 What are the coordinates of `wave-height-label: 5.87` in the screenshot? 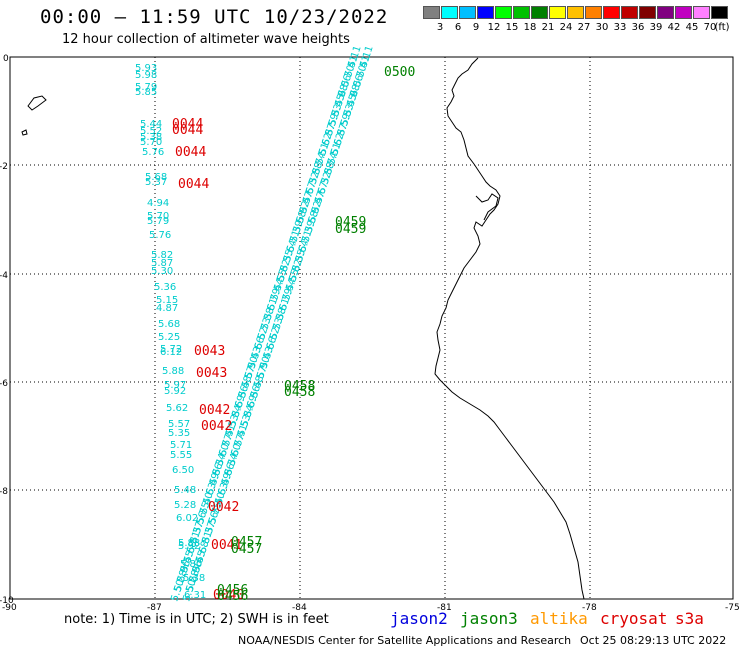 It's located at (162, 263).